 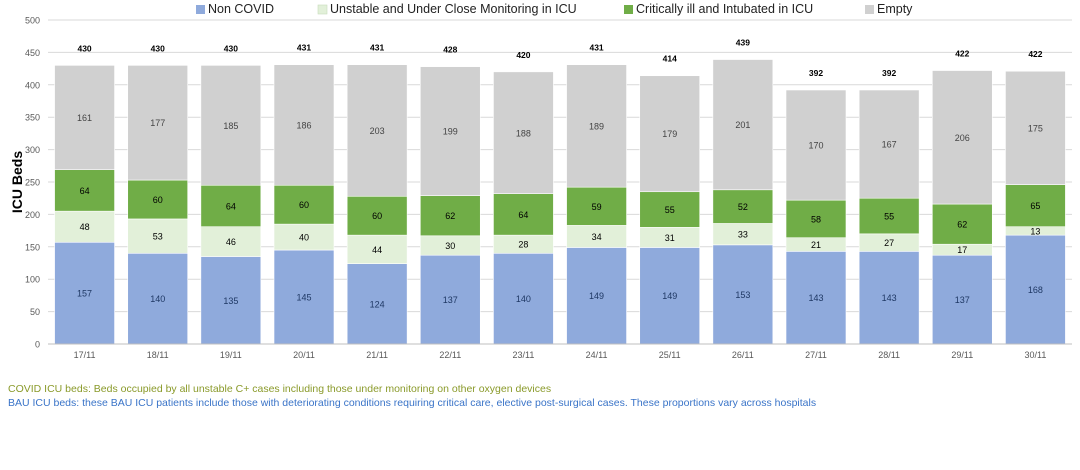 What do you see at coordinates (1035, 355) in the screenshot?
I see `x-tick-label-30-11: 30/11` at bounding box center [1035, 355].